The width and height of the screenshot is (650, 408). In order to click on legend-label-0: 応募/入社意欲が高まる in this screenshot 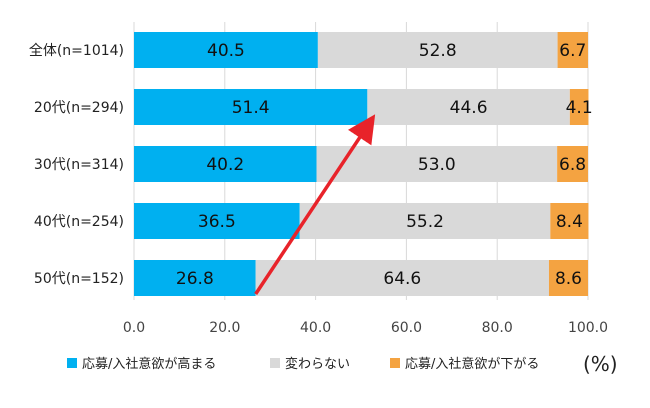, I will do `click(149, 364)`.